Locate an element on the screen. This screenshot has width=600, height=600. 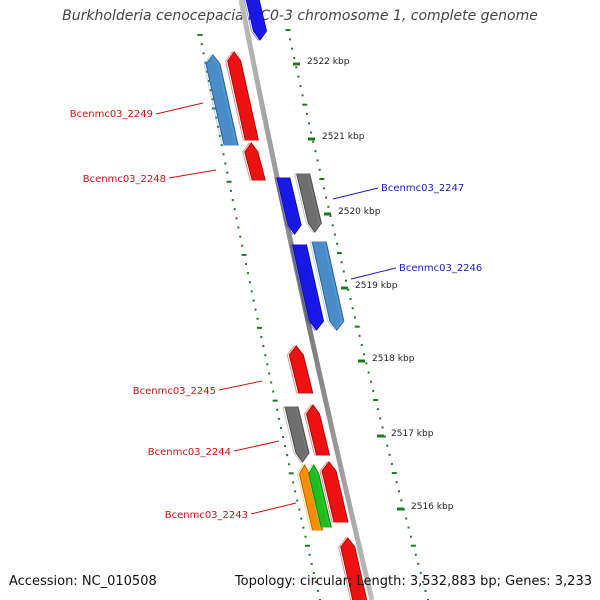
scale-label: 2520 kbp is located at coordinates (359, 212).